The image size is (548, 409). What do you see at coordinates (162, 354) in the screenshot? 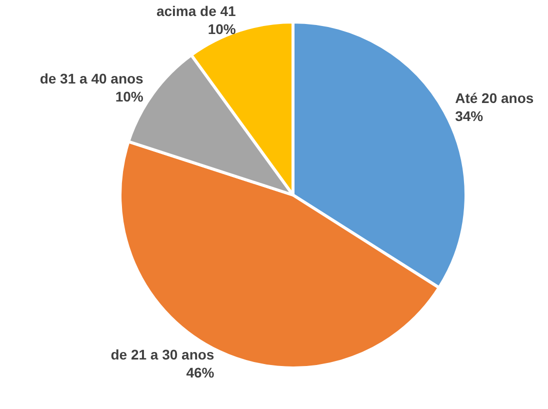
I see `slice-label: de 21 a 30 anos` at bounding box center [162, 354].